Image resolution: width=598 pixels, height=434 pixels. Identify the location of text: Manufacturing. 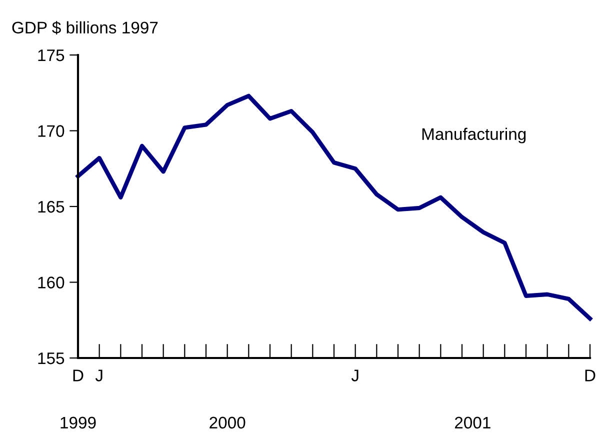
(474, 136).